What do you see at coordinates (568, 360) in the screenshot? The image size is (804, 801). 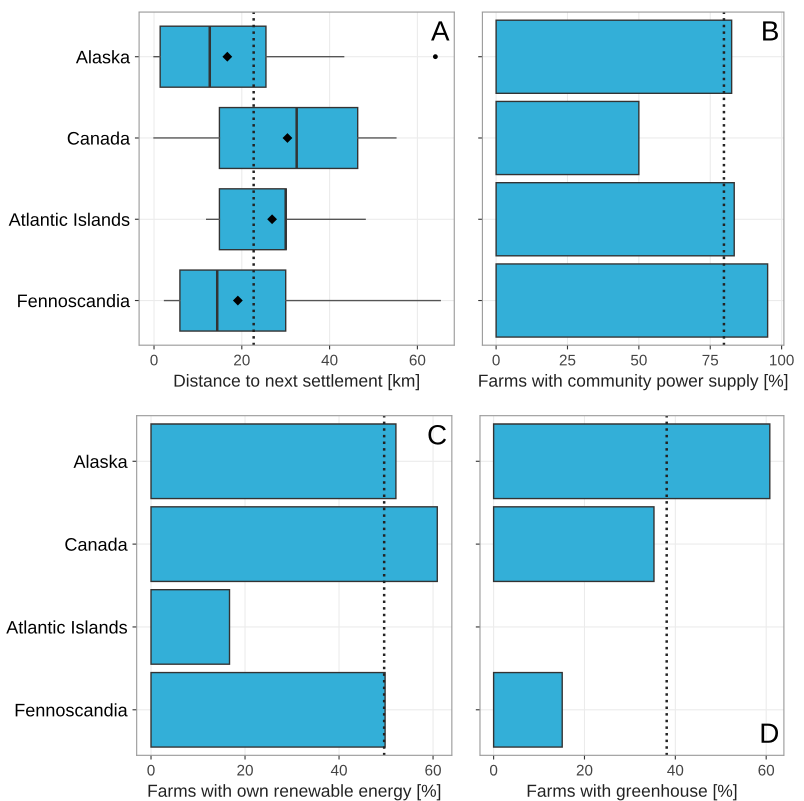 I see `x-tick-label: 25` at bounding box center [568, 360].